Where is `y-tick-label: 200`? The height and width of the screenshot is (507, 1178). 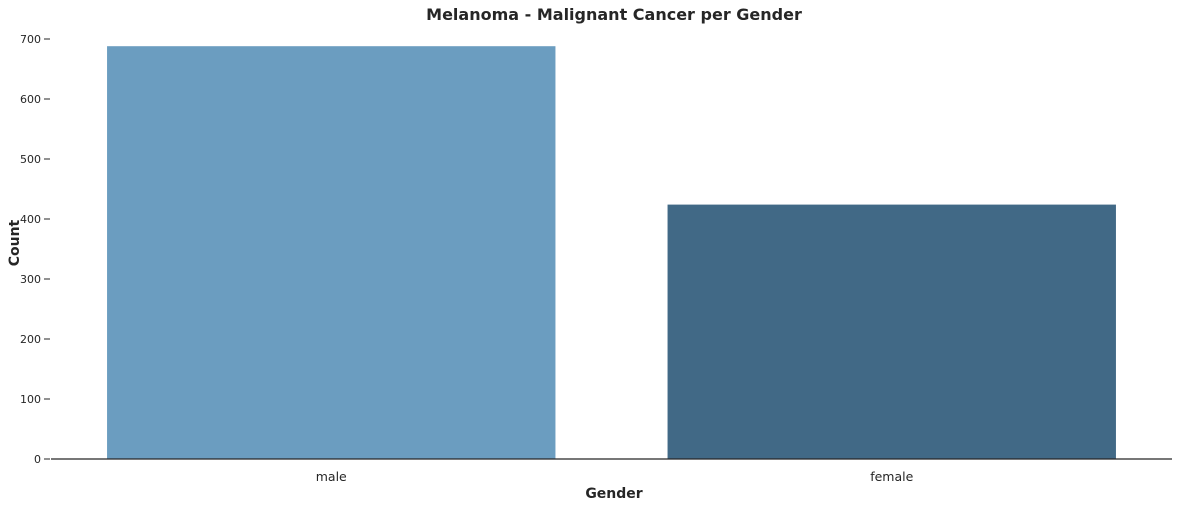
y-tick-label: 200 is located at coordinates (30, 339).